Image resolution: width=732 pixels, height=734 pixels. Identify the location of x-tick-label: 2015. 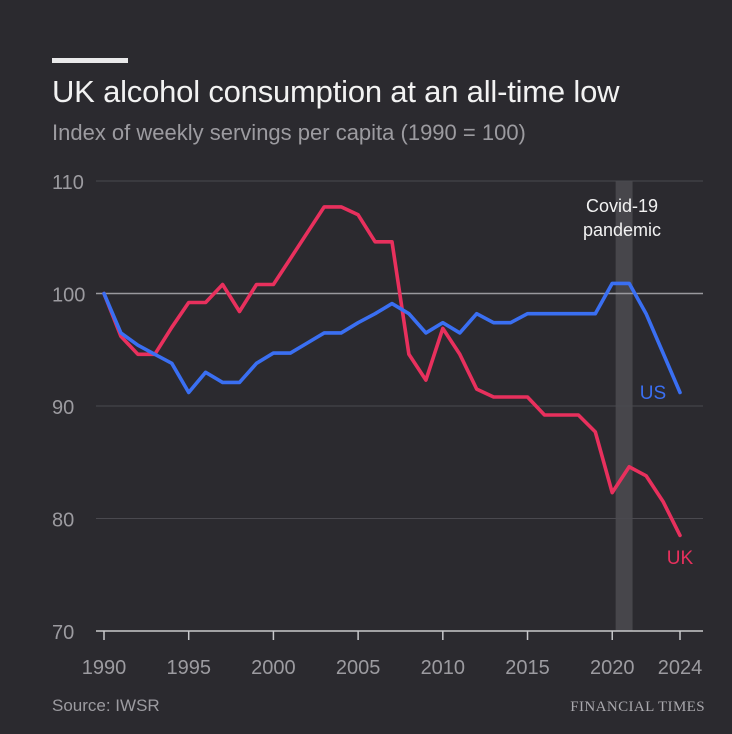
(527, 668).